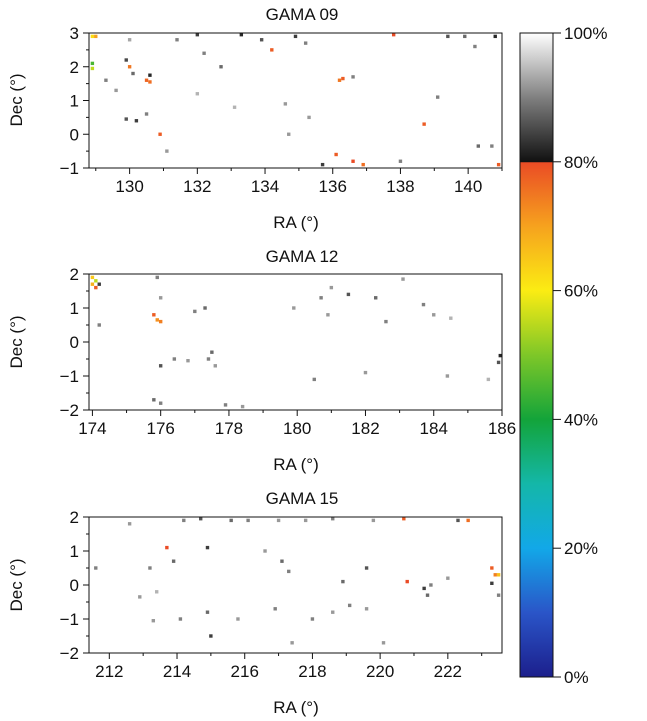  I want to click on colorbar-tick-label: 100%, so click(585, 33).